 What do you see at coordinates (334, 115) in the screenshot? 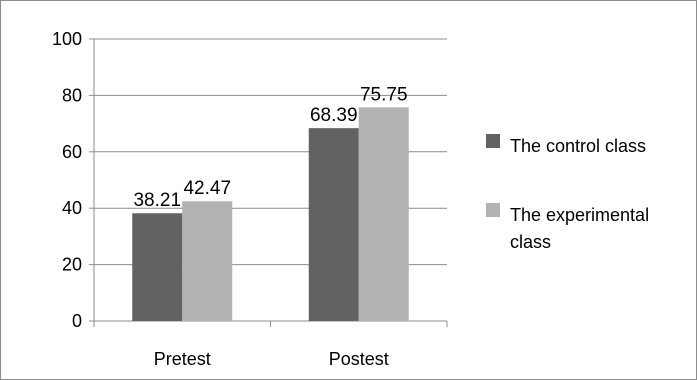
I see `data-label: 68.39` at bounding box center [334, 115].